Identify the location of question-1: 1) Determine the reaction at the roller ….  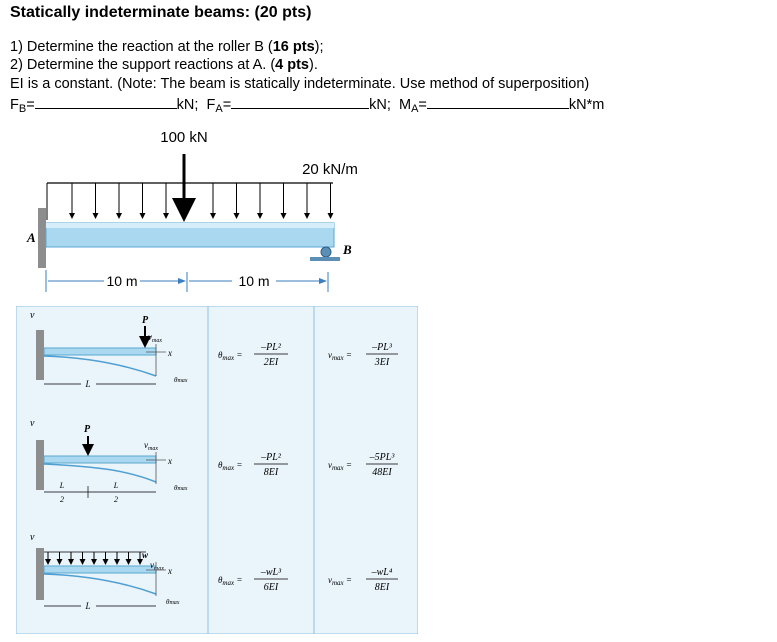
(167, 47).